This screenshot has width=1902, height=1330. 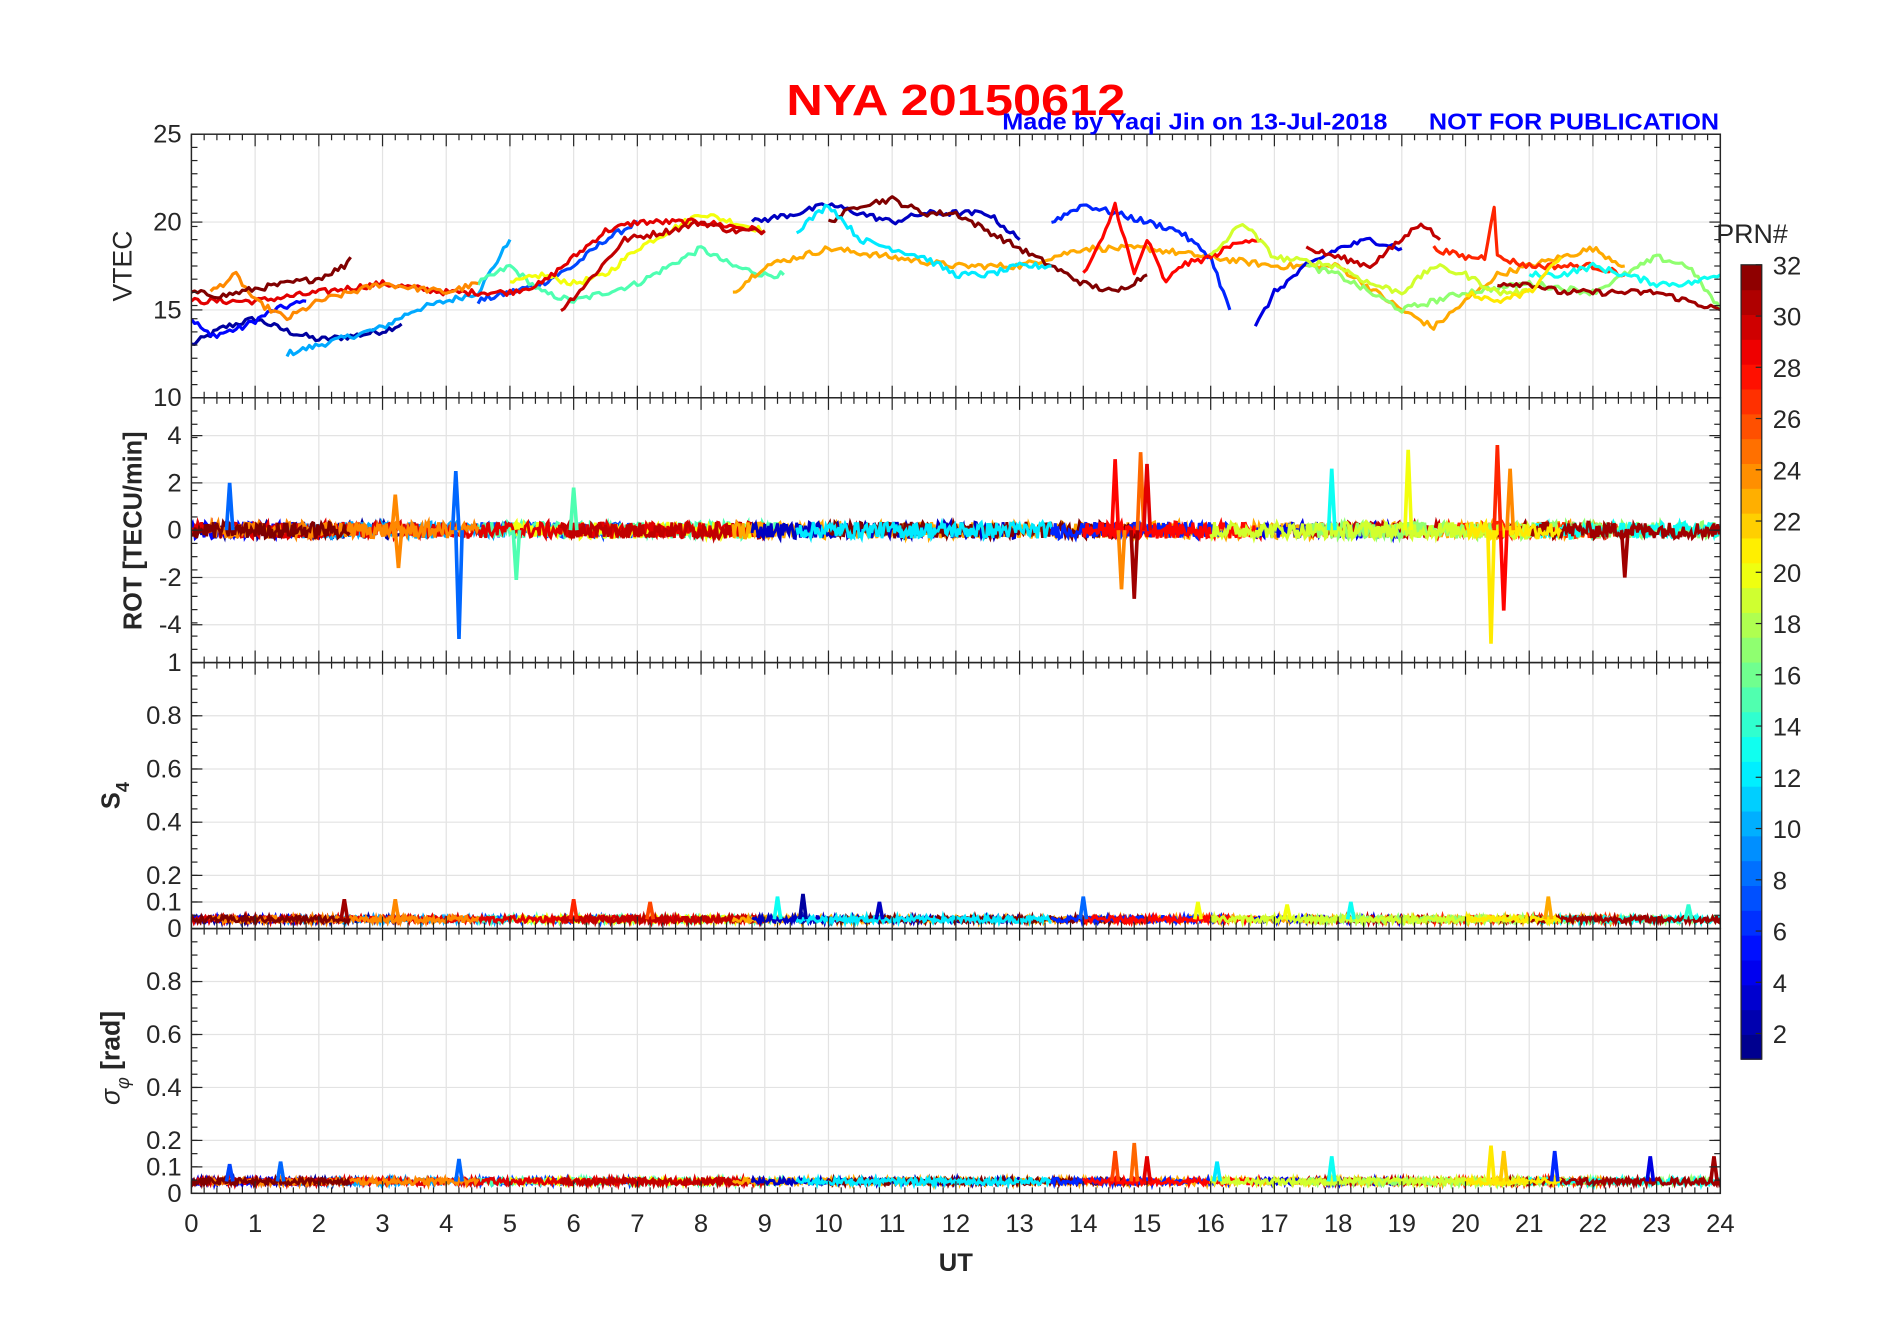 I want to click on s4-ylabel-main: S, so click(x=111, y=800).